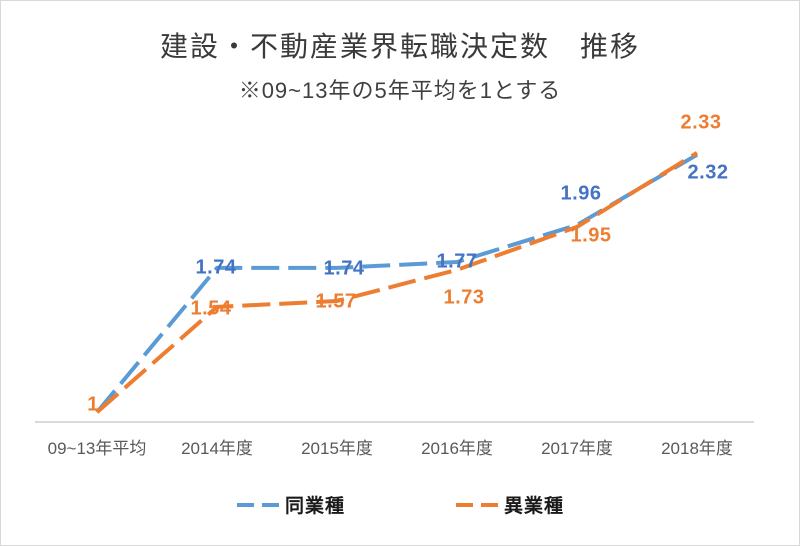 Image resolution: width=800 pixels, height=546 pixels. What do you see at coordinates (211, 308) in the screenshot?
I see `data-label: 1.54` at bounding box center [211, 308].